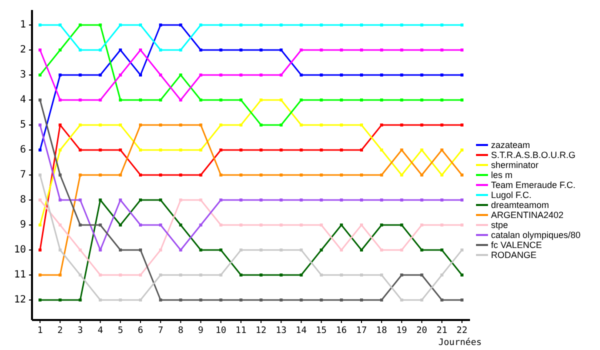 This screenshot has width=600, height=350. I want to click on x-tick-label: 8, so click(181, 331).